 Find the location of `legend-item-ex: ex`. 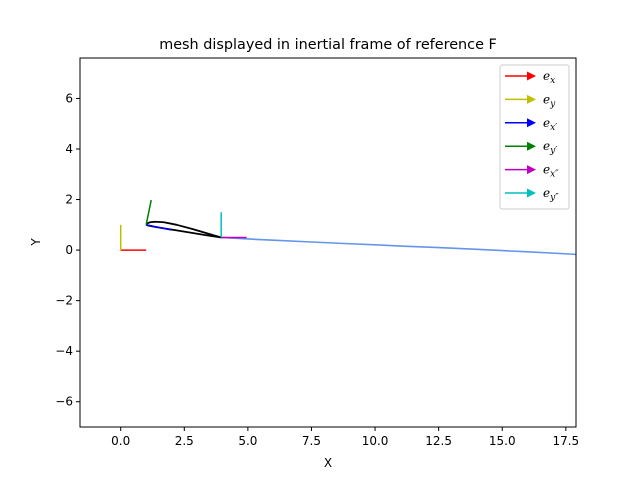

legend-item-ex: ex is located at coordinates (530, 77).